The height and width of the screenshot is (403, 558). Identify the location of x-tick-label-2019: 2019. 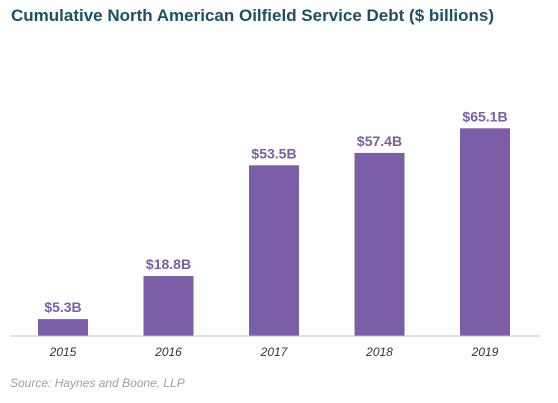
(485, 352).